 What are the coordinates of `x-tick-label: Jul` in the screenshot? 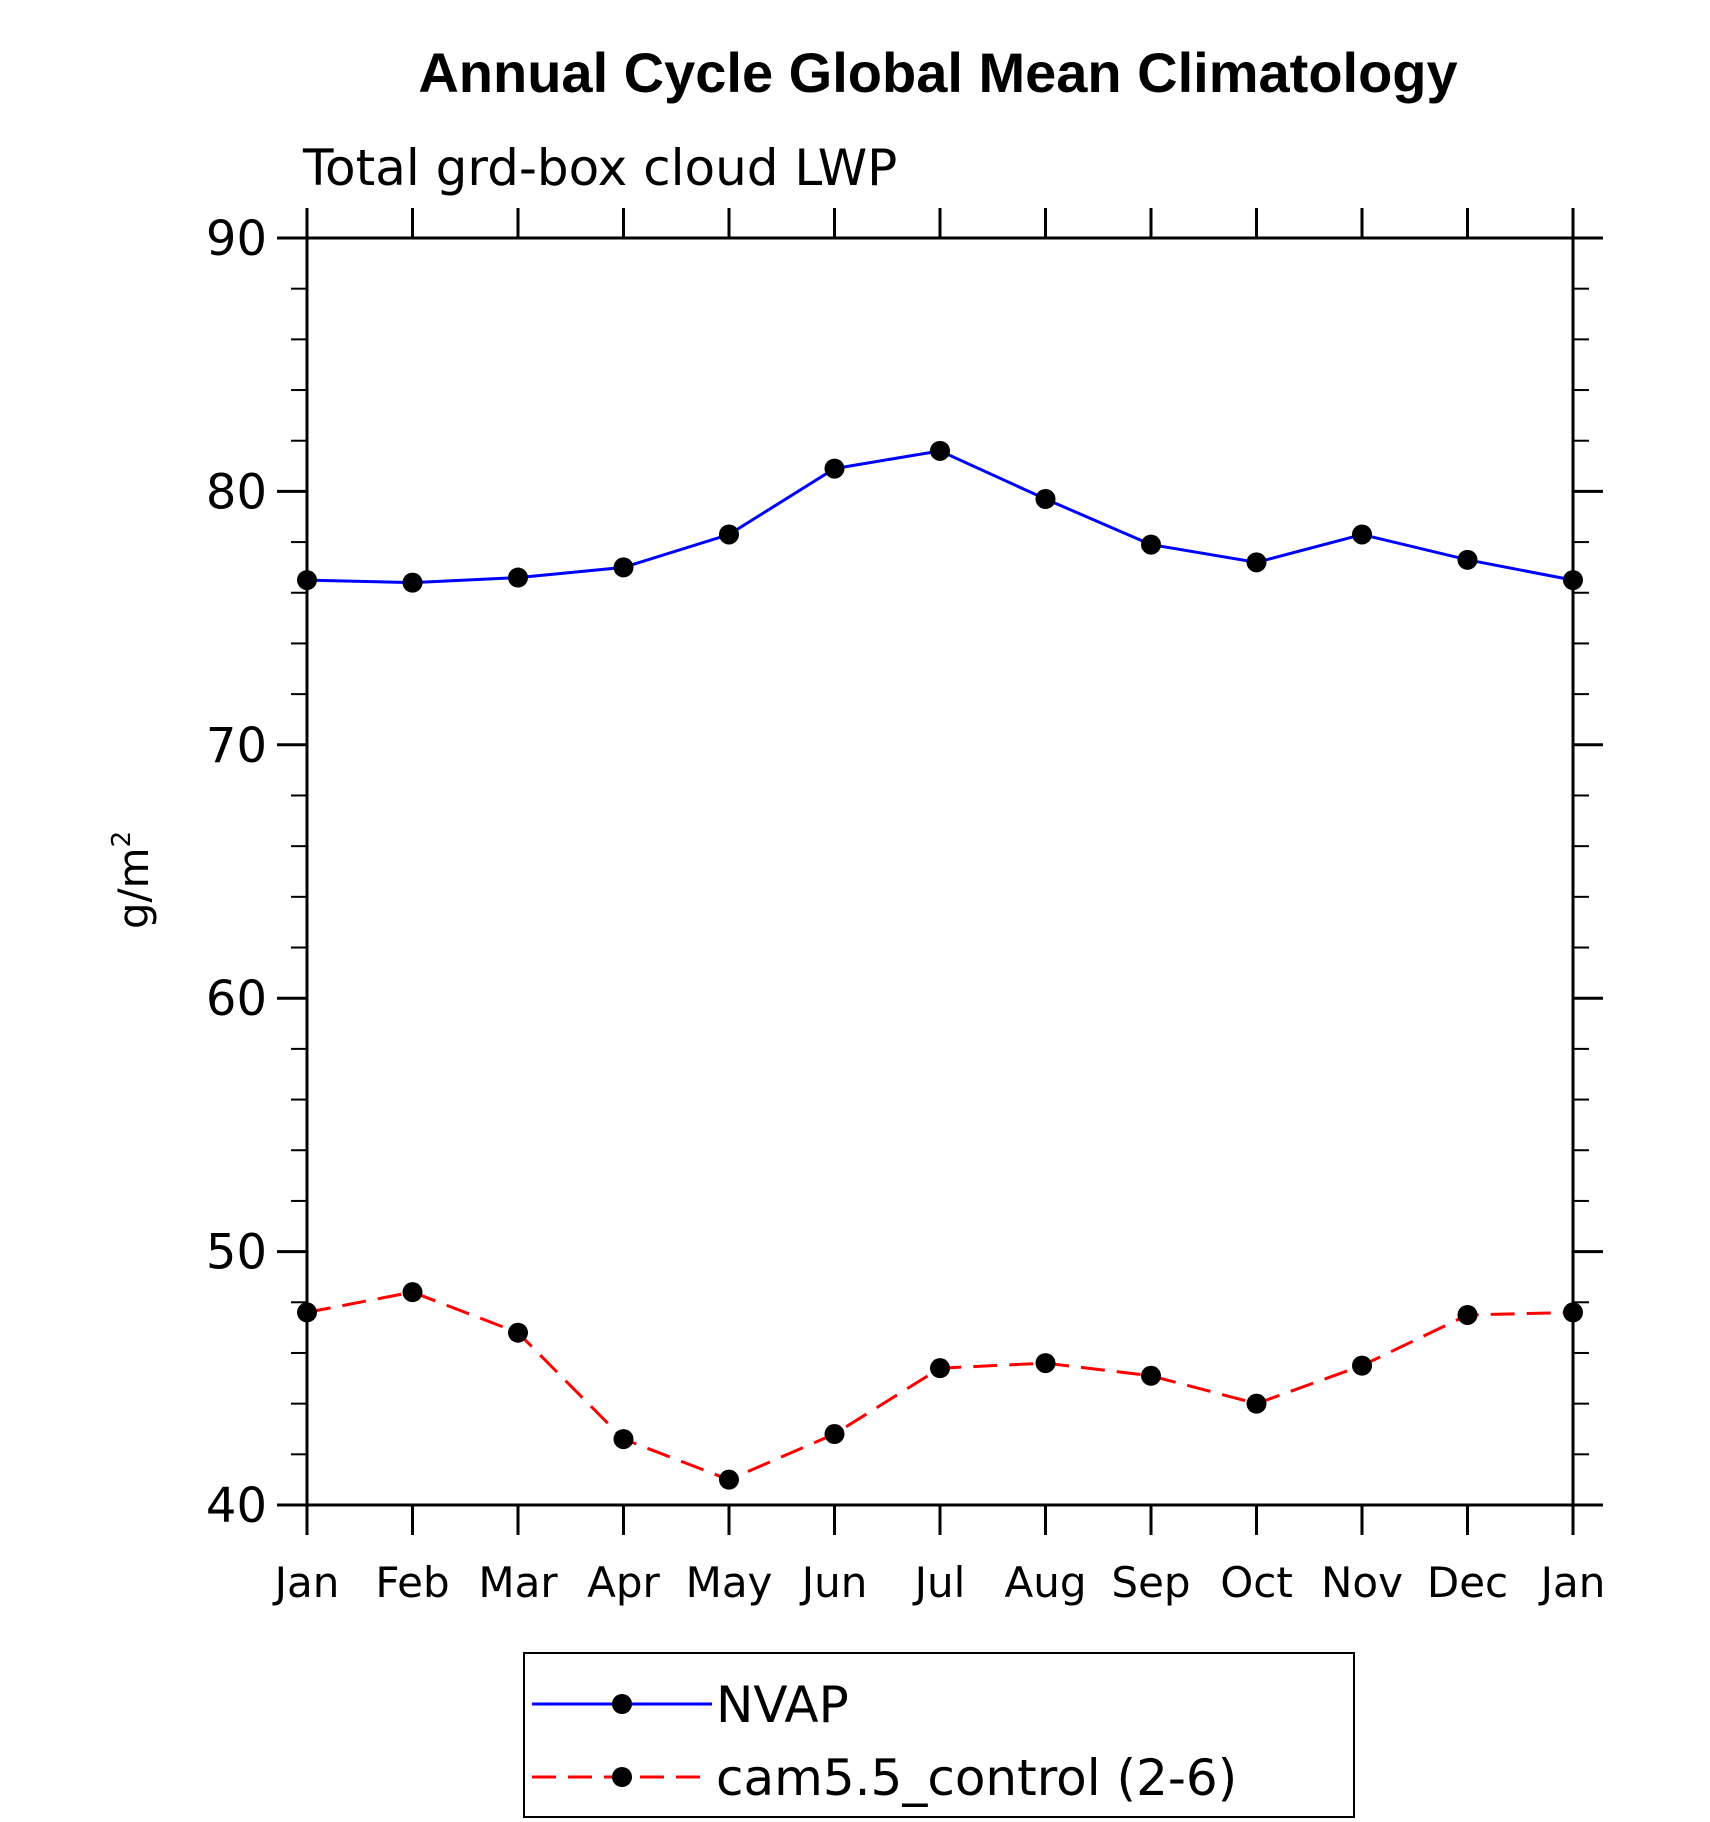 It's located at (939, 1582).